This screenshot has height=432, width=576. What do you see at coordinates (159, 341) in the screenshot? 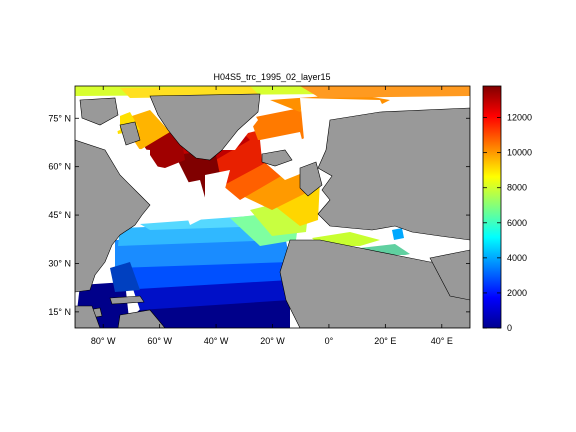
I see `lon-tick-label: 60° W` at bounding box center [159, 341].